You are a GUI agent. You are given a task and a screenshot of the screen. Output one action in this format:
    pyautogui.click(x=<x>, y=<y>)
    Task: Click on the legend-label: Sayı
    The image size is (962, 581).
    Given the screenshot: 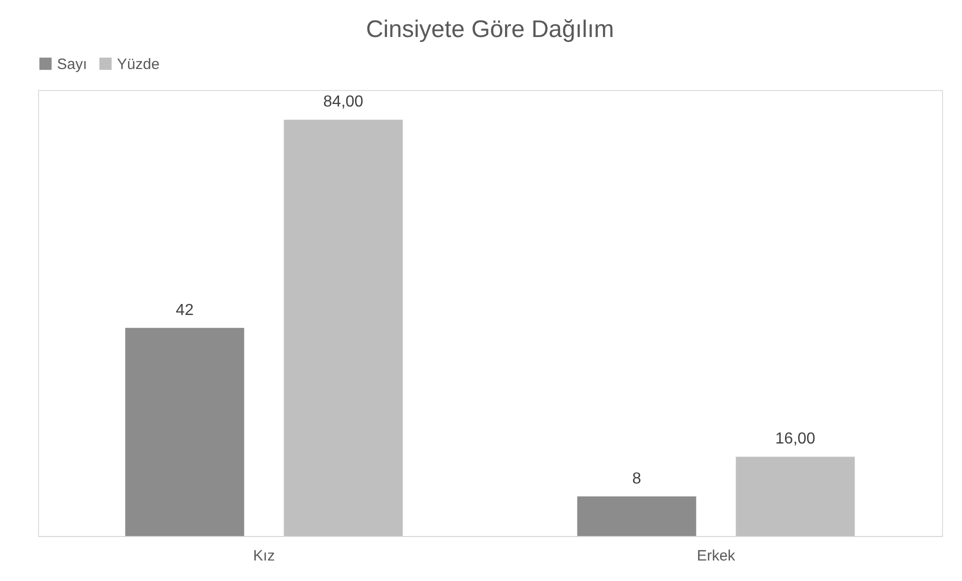 What is the action you would take?
    pyautogui.click(x=72, y=64)
    